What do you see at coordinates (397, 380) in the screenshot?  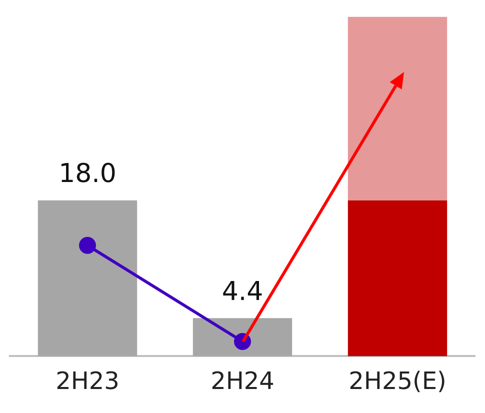 I see `x-tick-label: 2H25(E)` at bounding box center [397, 380].